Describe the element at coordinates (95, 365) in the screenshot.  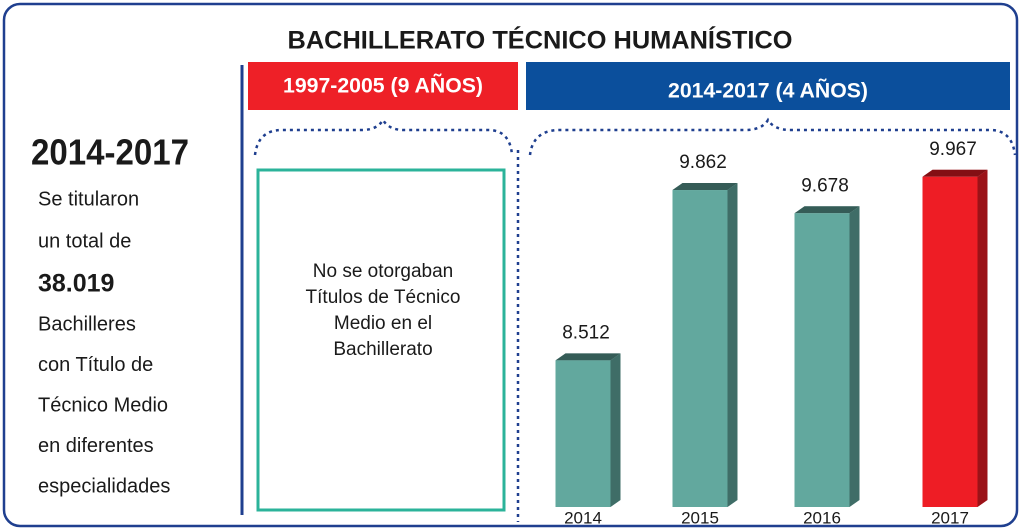
I see `summary-text: con Título de` at that location.